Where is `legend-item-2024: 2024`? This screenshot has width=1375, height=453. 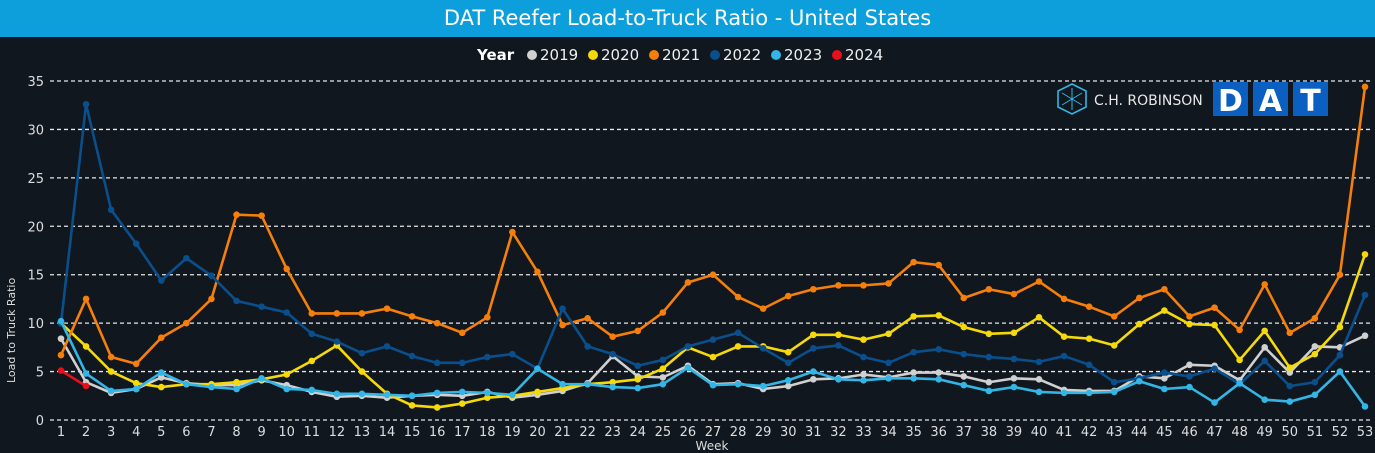
legend-item-2024: 2024 is located at coordinates (857, 55).